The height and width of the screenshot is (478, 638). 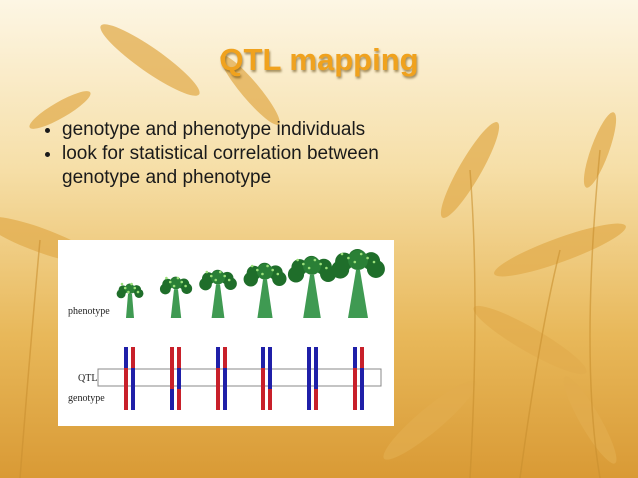 I want to click on genotype-label: genotype, so click(x=86, y=398).